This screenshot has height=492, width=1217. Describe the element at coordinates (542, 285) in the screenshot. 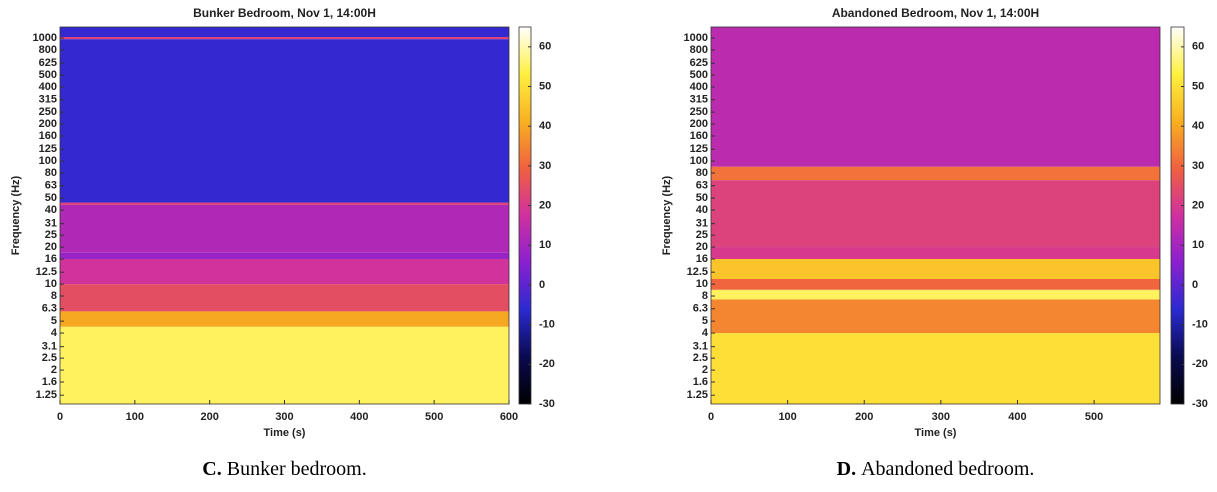

I see `colorbar-tick-label: 0` at that location.